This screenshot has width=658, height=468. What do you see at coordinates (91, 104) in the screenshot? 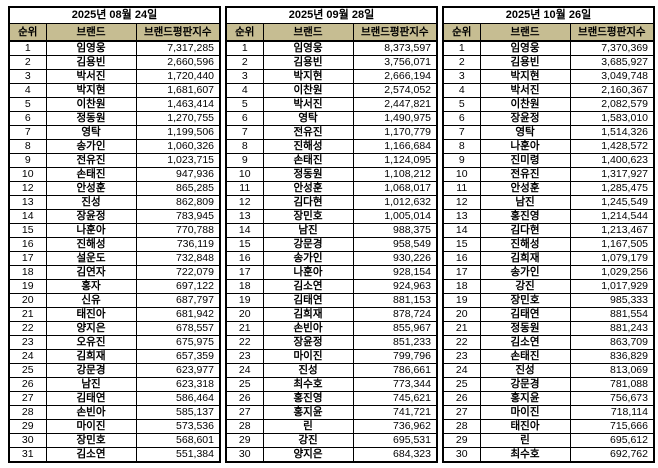
I see `brand-cell: 이찬원` at bounding box center [91, 104].